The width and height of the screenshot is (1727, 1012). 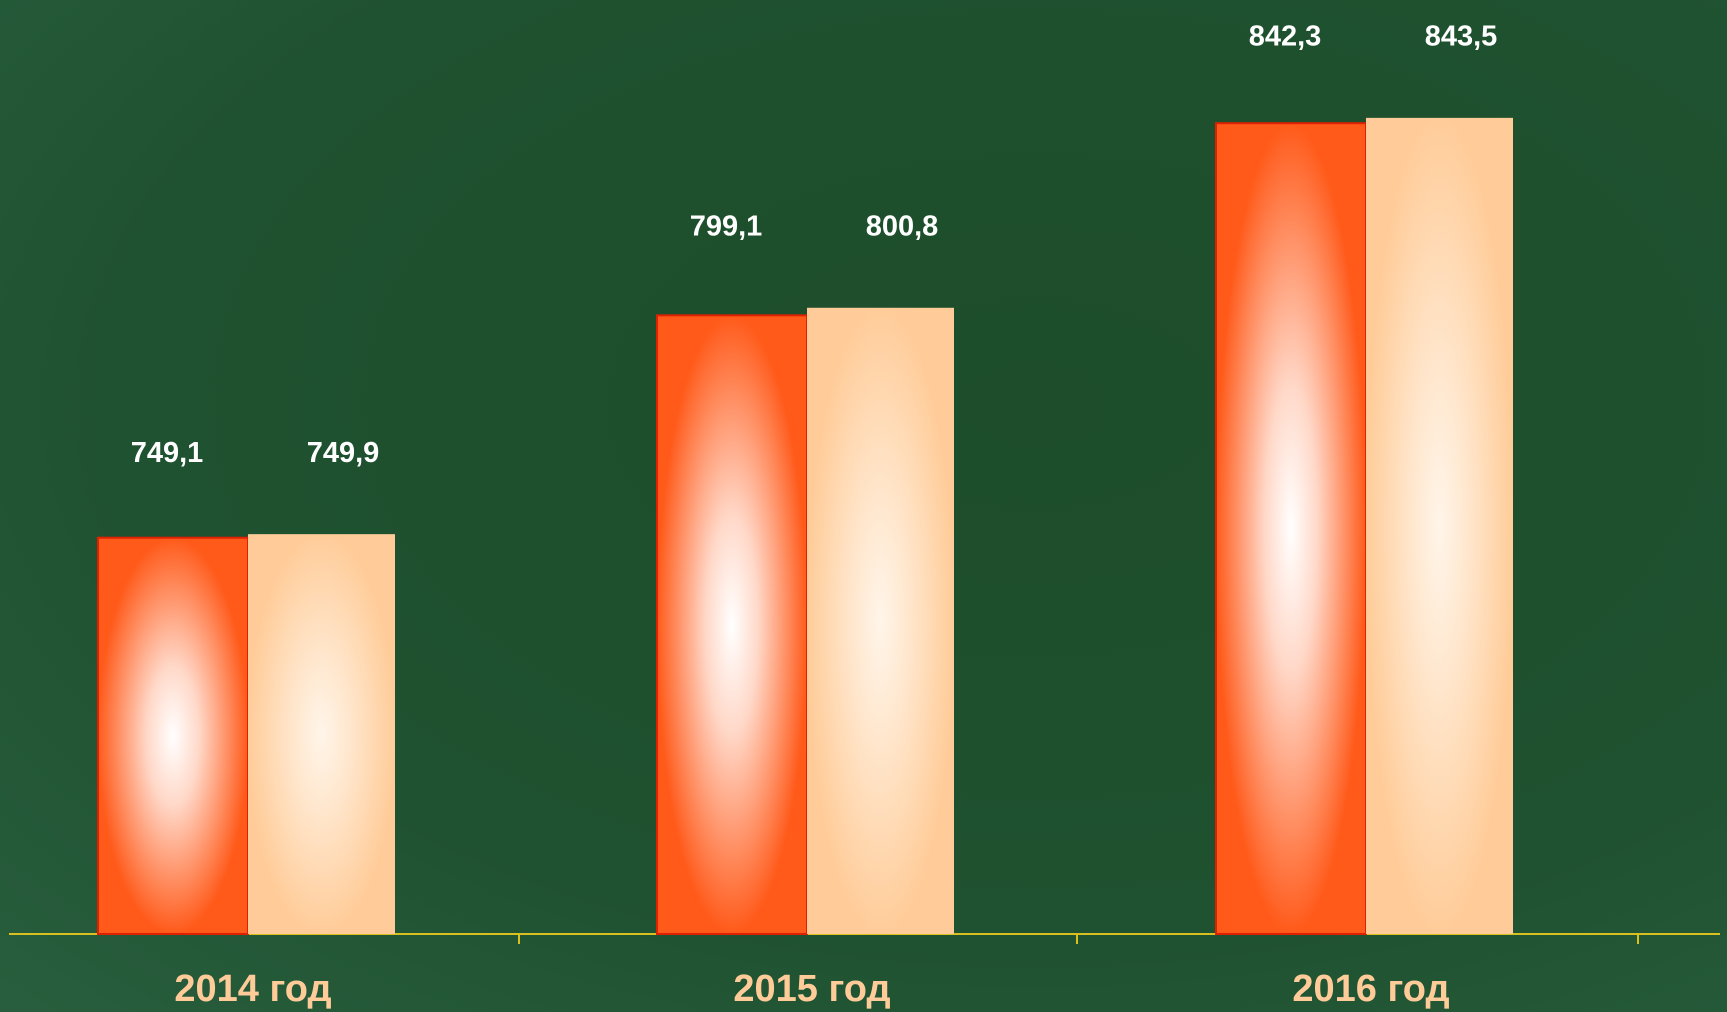 I want to click on data-label: 800,8, so click(x=902, y=226).